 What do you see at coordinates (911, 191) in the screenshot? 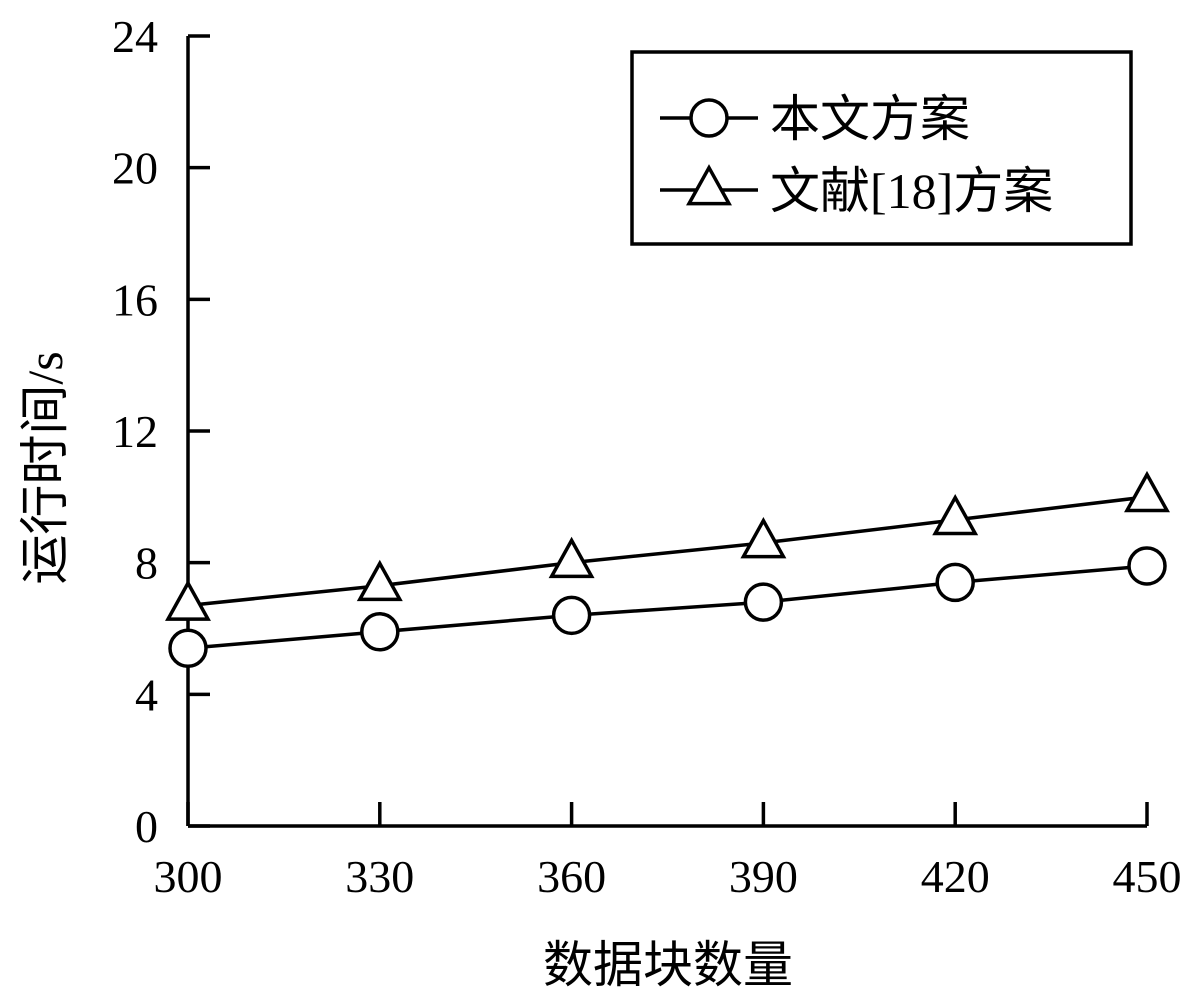
I see `legend-label: 文献[18]方案` at bounding box center [911, 191].